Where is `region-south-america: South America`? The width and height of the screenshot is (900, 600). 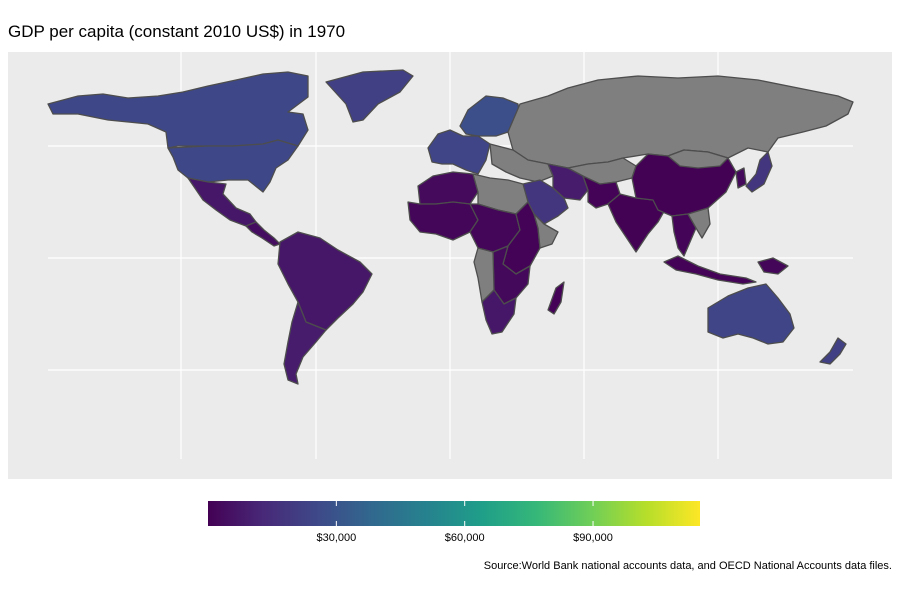 region-south-america: South America is located at coordinates (325, 281).